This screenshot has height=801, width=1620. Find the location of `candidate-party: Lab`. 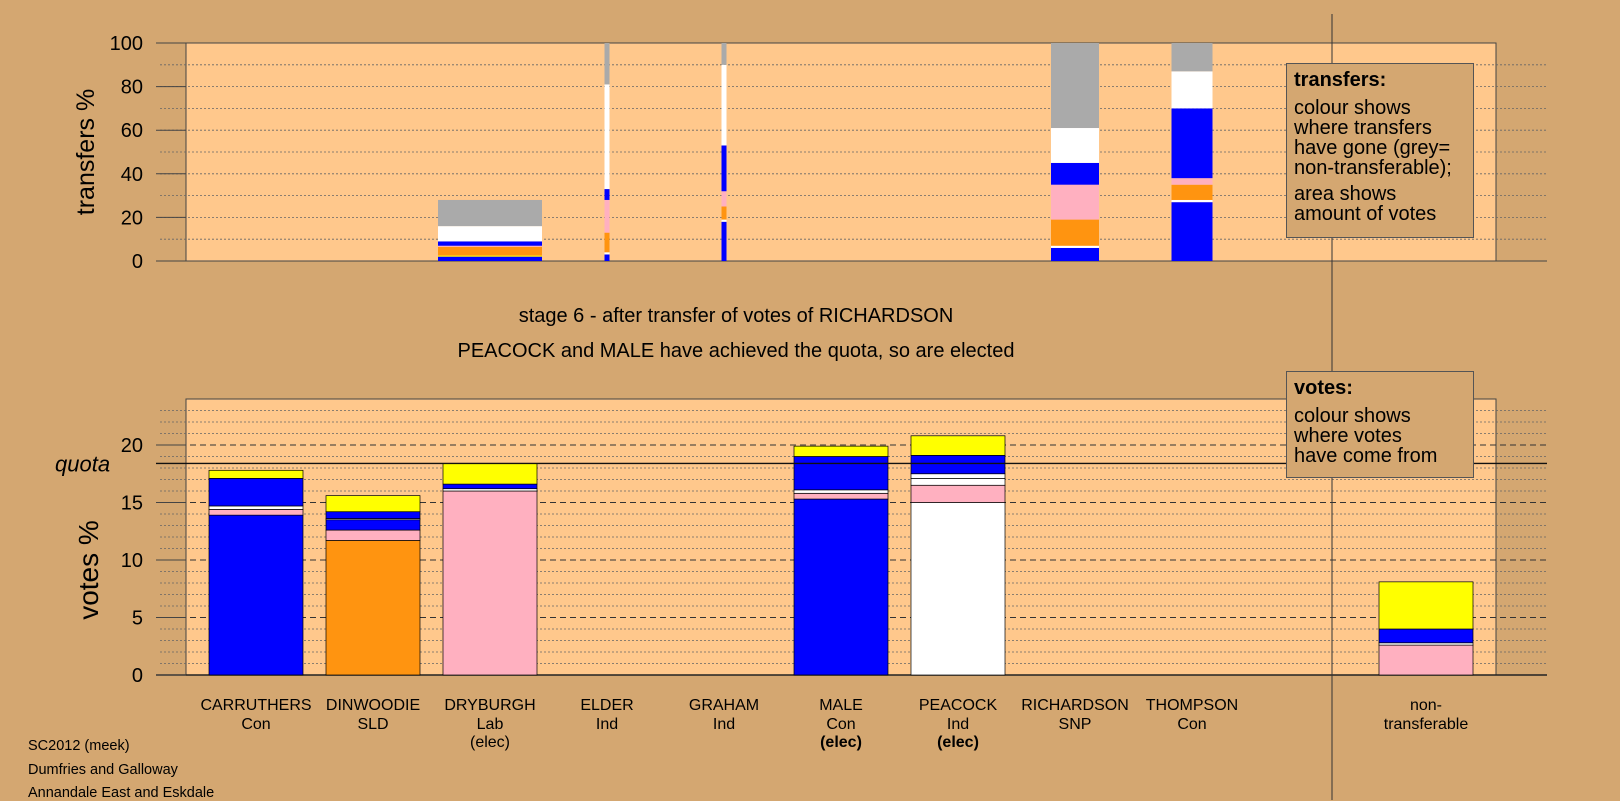

candidate-party: Lab is located at coordinates (490, 724).